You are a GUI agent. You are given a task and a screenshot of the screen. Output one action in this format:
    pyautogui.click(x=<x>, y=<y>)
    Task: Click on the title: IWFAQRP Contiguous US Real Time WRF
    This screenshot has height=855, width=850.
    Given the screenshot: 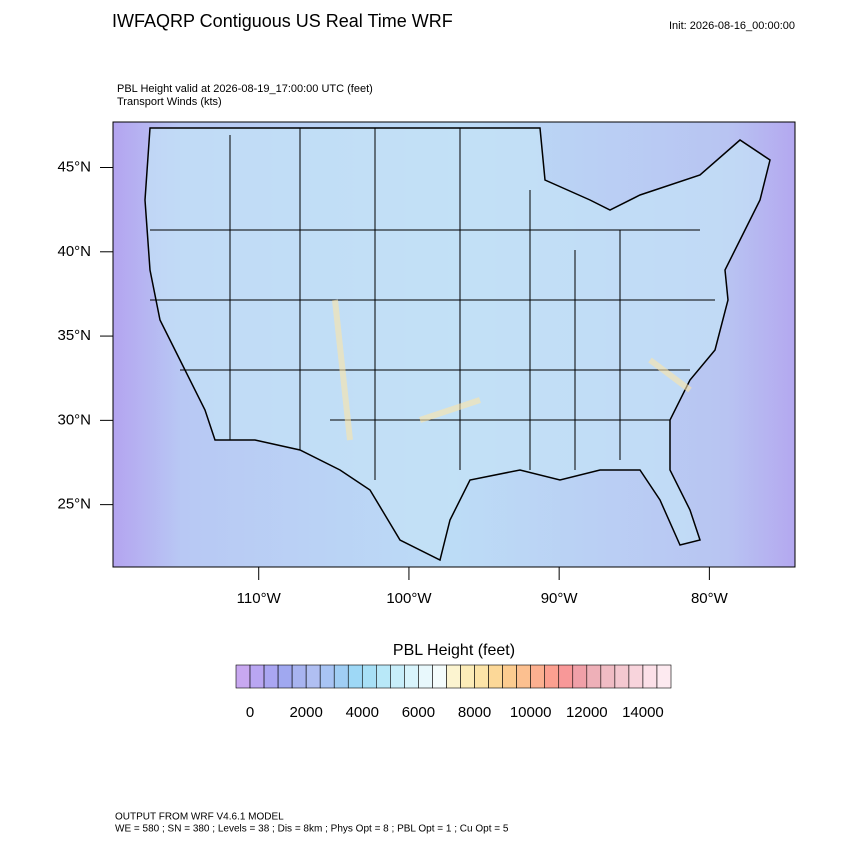 What is the action you would take?
    pyautogui.click(x=282, y=21)
    